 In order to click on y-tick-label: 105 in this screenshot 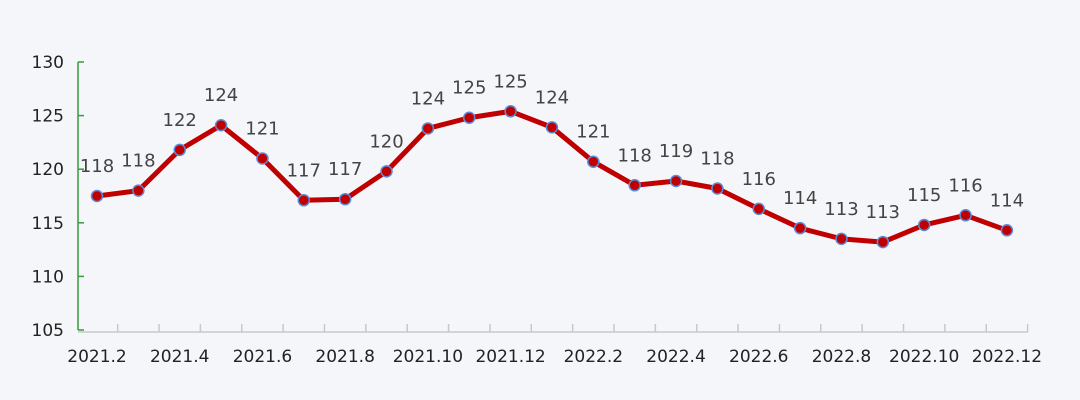, I will do `click(48, 331)`.